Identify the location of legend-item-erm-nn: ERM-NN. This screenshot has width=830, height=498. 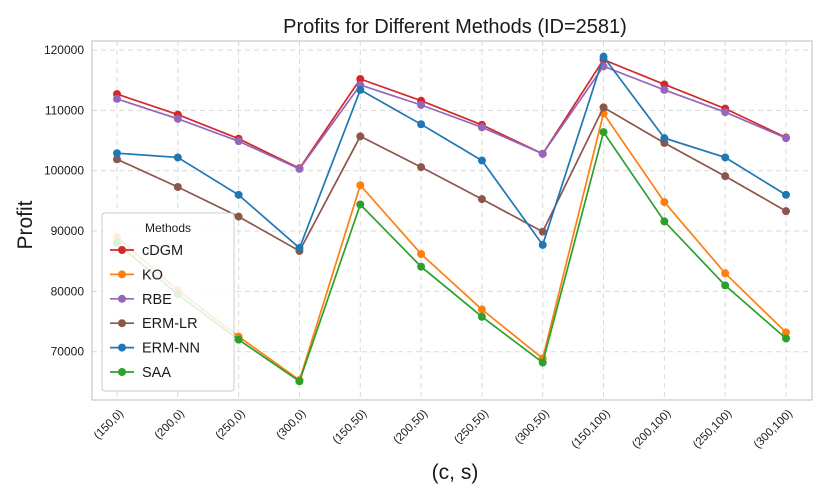
(155, 349).